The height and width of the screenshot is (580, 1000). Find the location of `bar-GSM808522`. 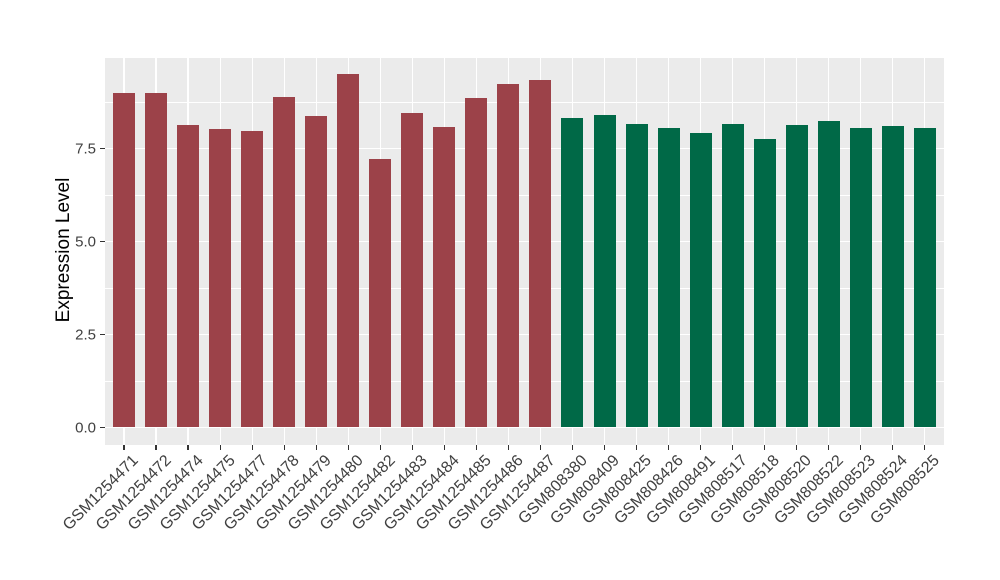

bar-GSM808522 is located at coordinates (828, 274).